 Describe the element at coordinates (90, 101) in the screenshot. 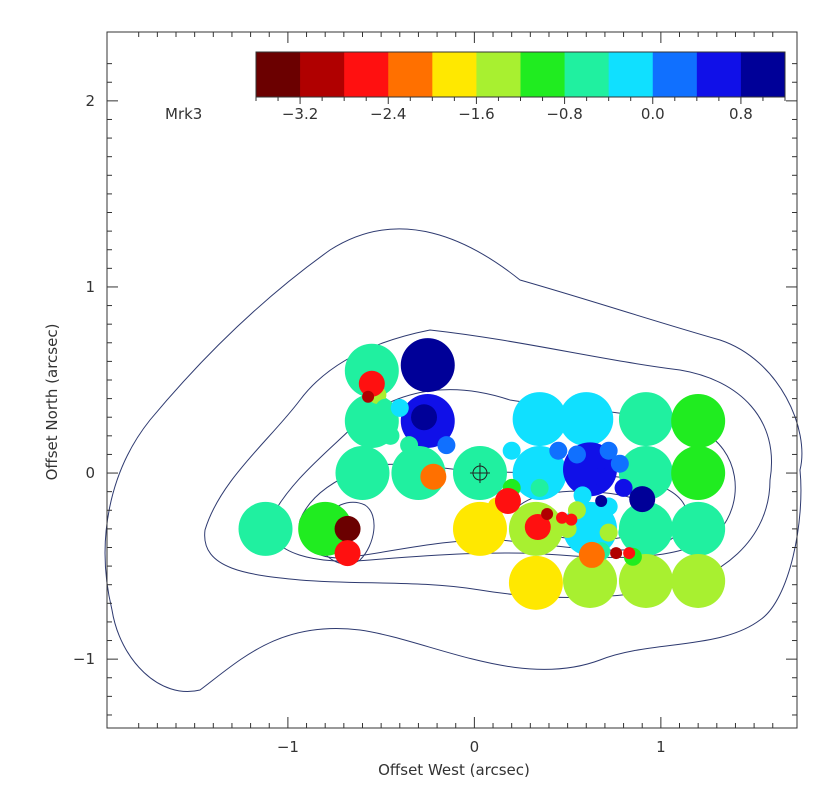

I see `y-tick-label: 2` at that location.